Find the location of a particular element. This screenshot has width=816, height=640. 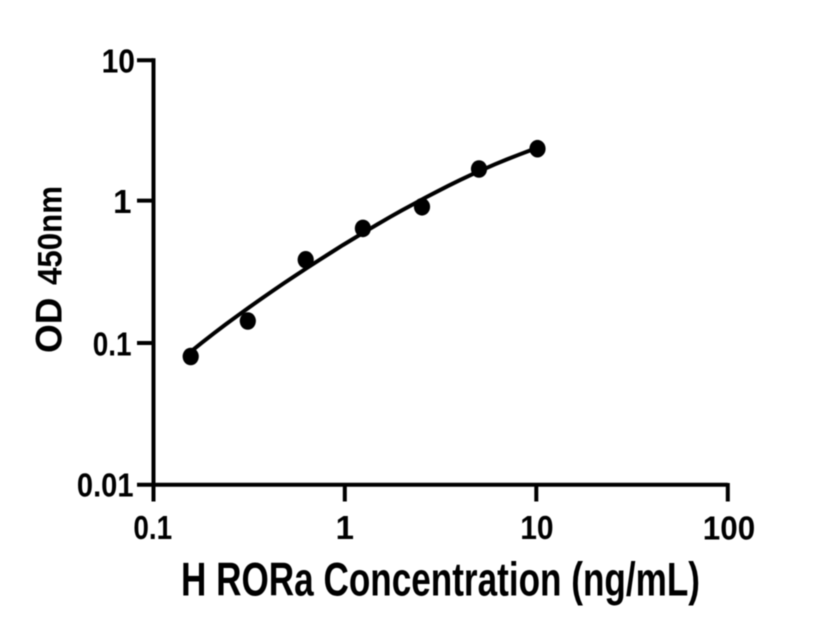

svg-text: 450nm is located at coordinates (51, 235).